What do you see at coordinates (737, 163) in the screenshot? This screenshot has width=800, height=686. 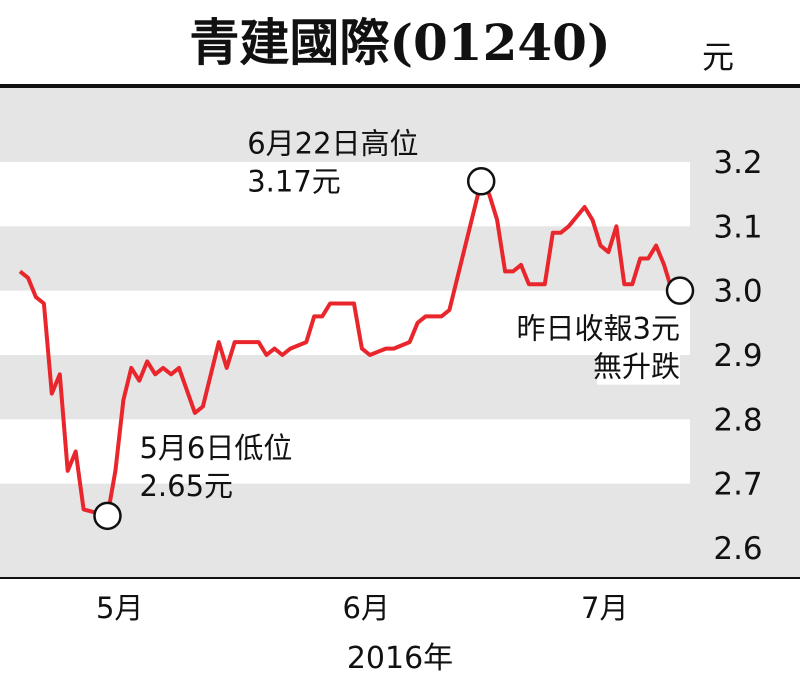 I see `y-tick-label: 3.2` at bounding box center [737, 163].